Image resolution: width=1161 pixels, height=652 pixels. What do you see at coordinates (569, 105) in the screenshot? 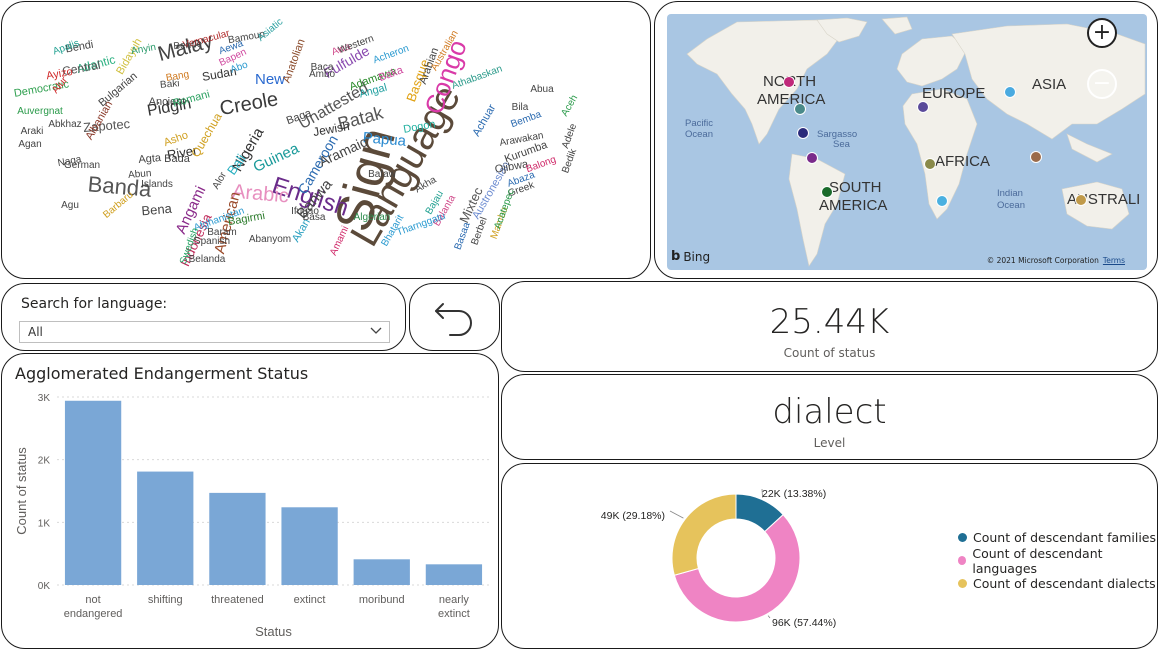
I see `word-cloud-word: Aceh` at bounding box center [569, 105].